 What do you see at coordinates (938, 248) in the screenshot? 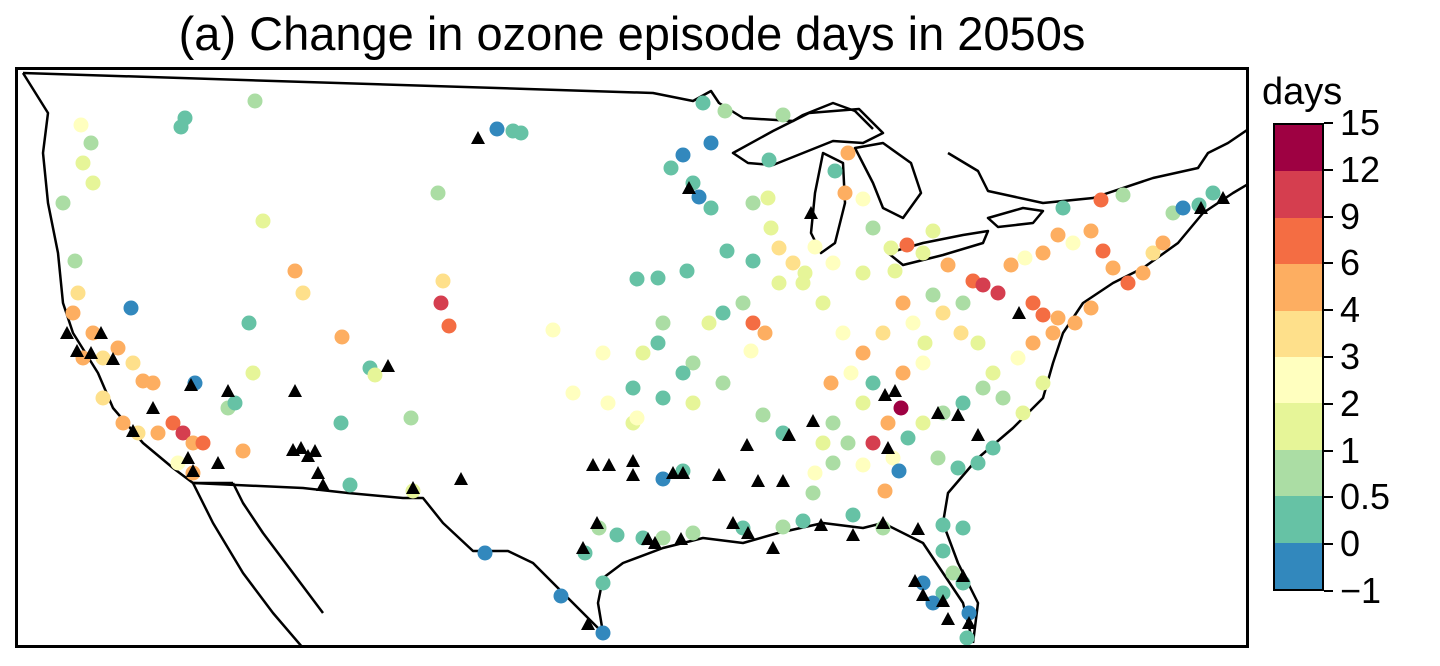
I see `lake-erie` at bounding box center [938, 248].